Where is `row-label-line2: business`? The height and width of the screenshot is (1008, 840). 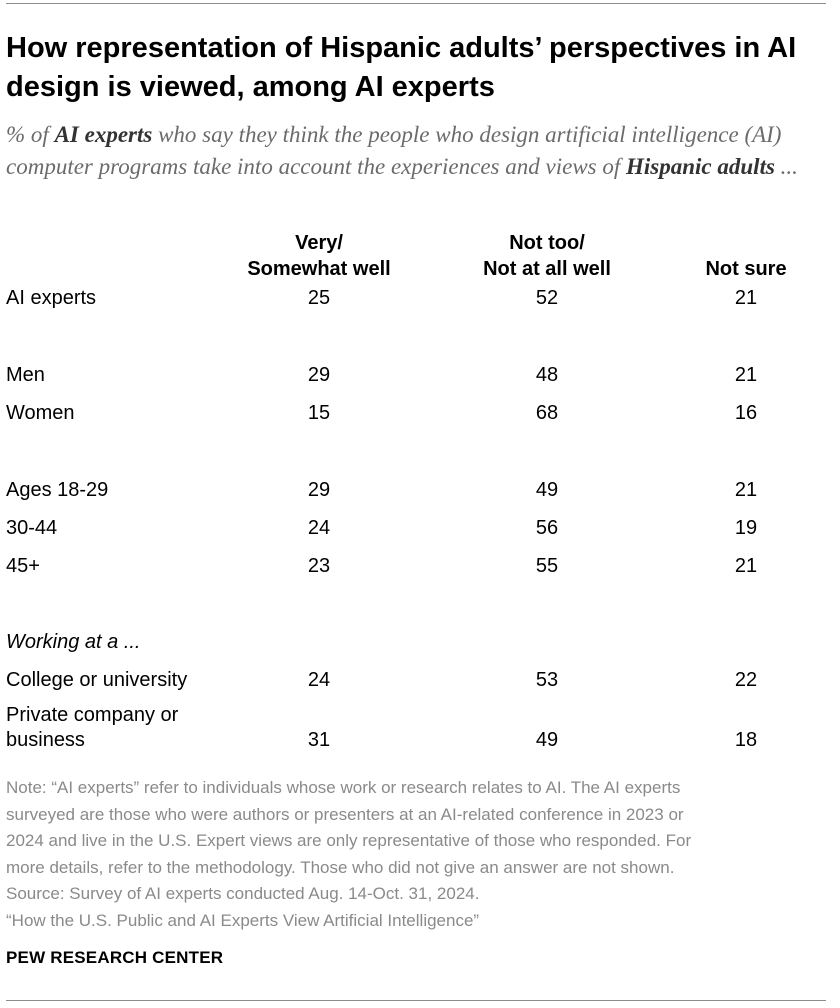
row-label-line2: business is located at coordinates (45, 740).